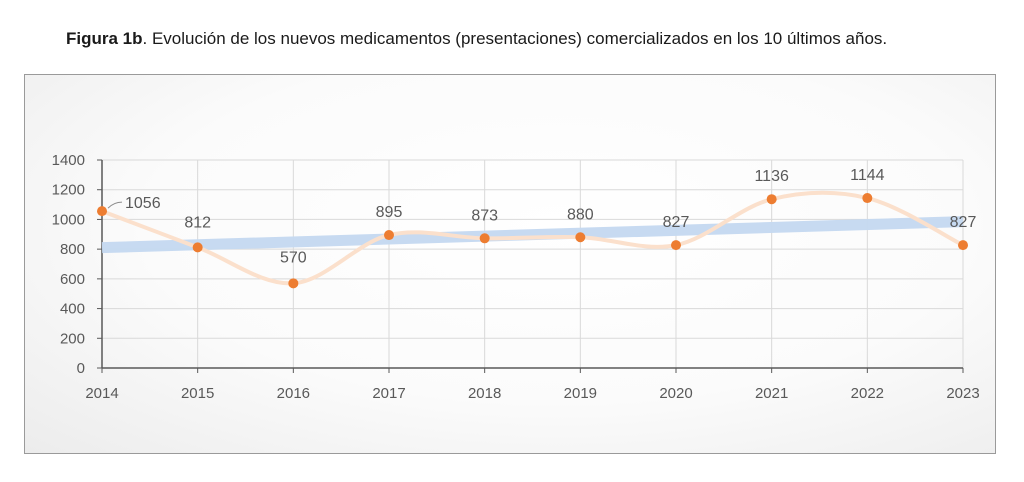  Describe the element at coordinates (675, 393) in the screenshot. I see `x-tick-label: 2020` at that location.